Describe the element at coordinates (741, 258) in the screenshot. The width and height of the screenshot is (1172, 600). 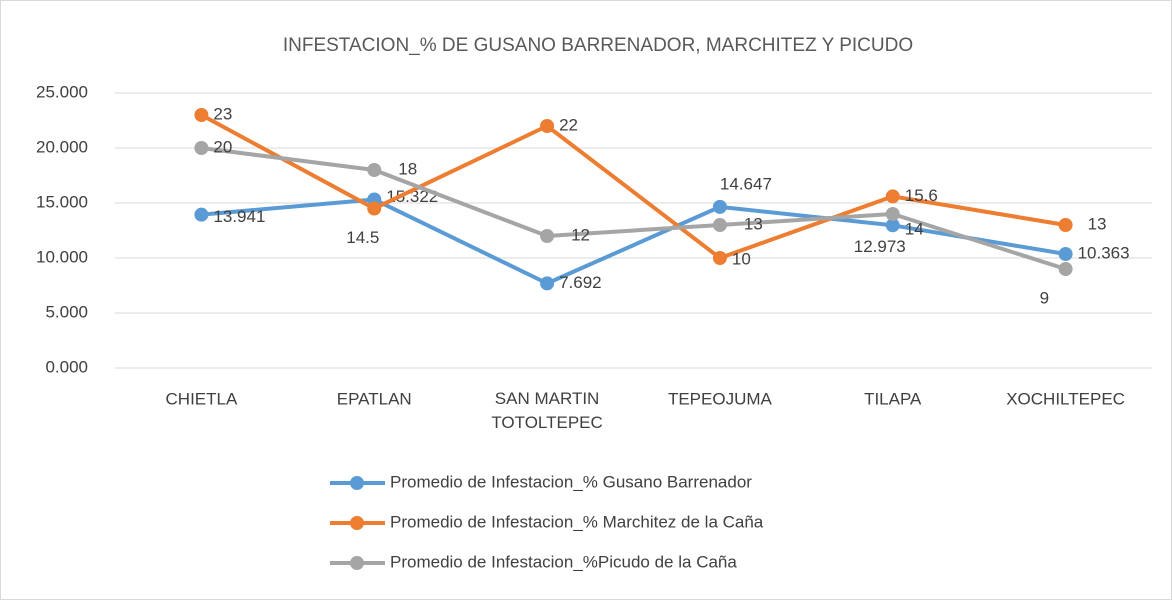
I see `data-label: 10` at that location.